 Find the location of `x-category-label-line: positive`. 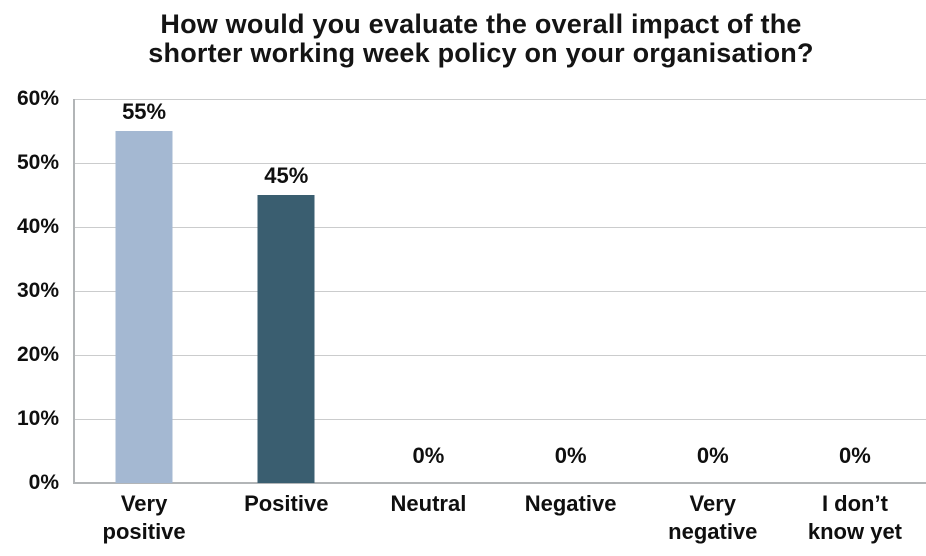

x-category-label-line: positive is located at coordinates (144, 531).